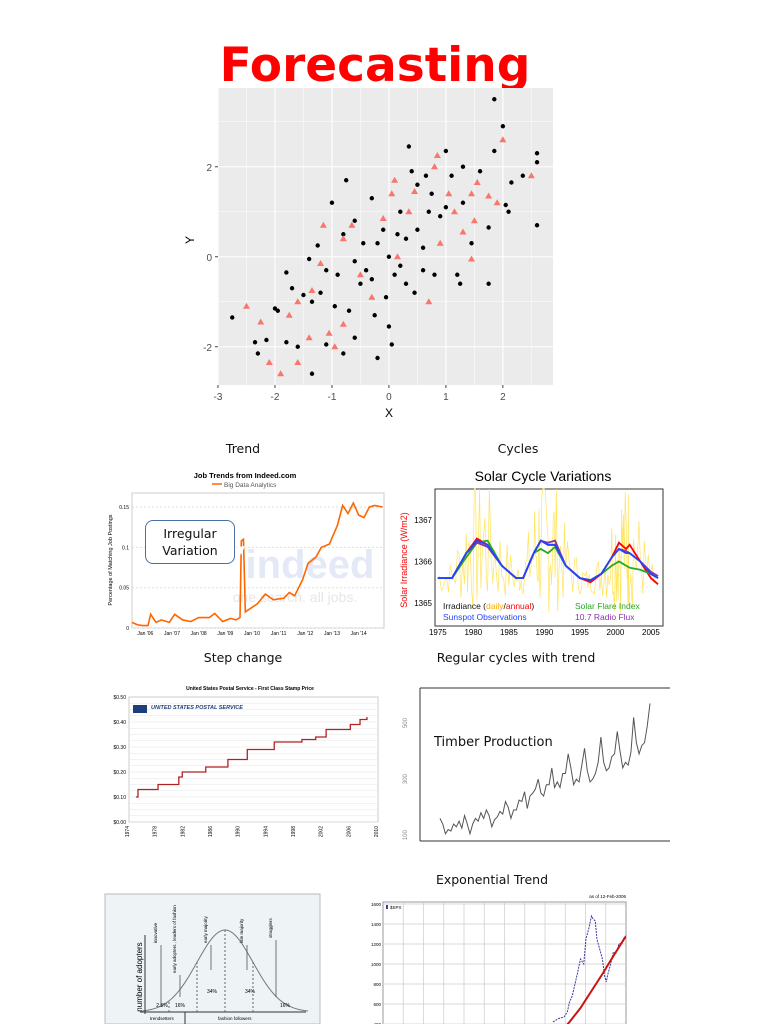 This screenshot has width=768, height=1024. What do you see at coordinates (377, 1004) in the screenshot?
I see `y-tick-label: 600` at bounding box center [377, 1004].